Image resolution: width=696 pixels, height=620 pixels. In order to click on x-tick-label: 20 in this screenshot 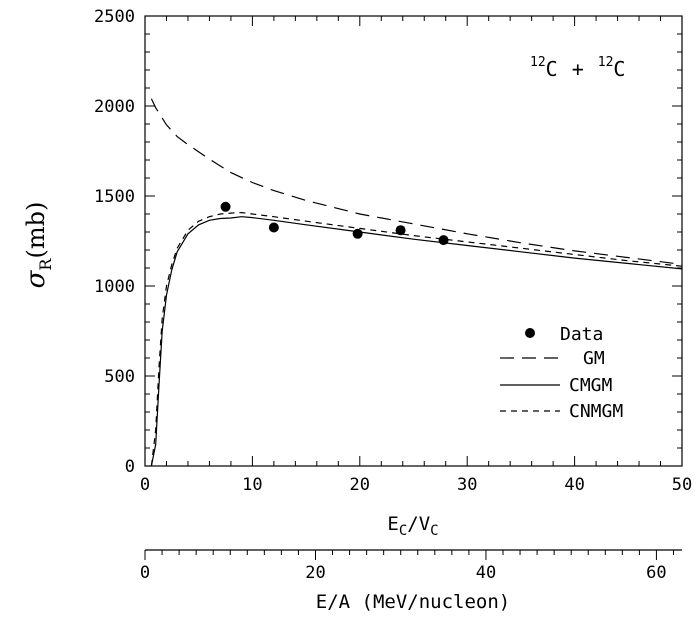, I will do `click(360, 485)`.